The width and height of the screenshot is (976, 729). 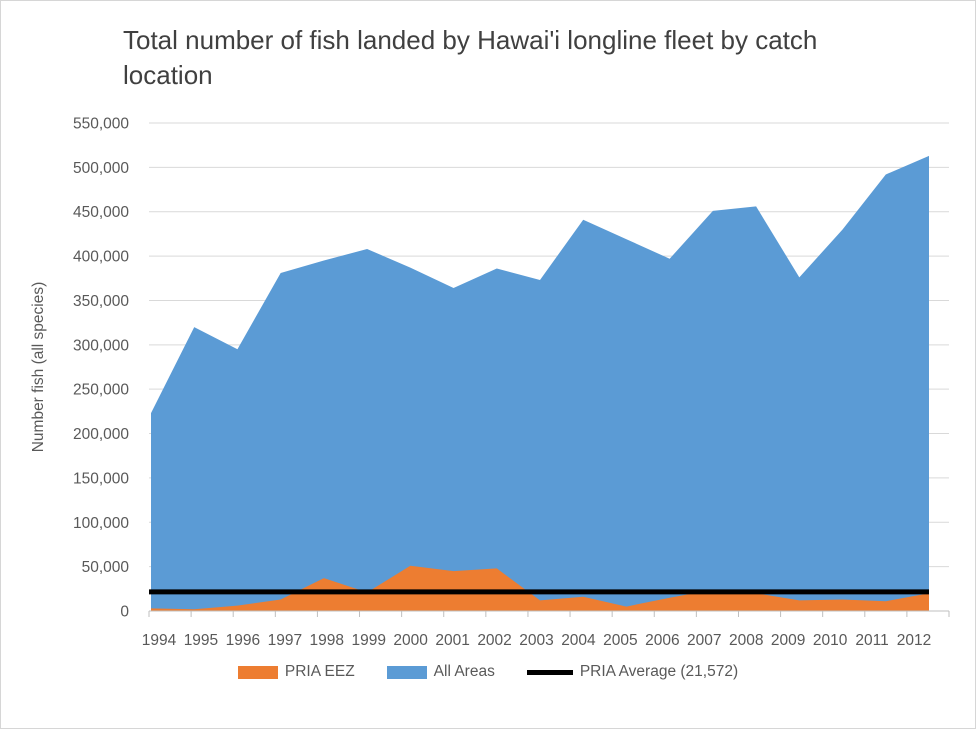 I want to click on y-tick-label: 0, so click(x=124, y=612).